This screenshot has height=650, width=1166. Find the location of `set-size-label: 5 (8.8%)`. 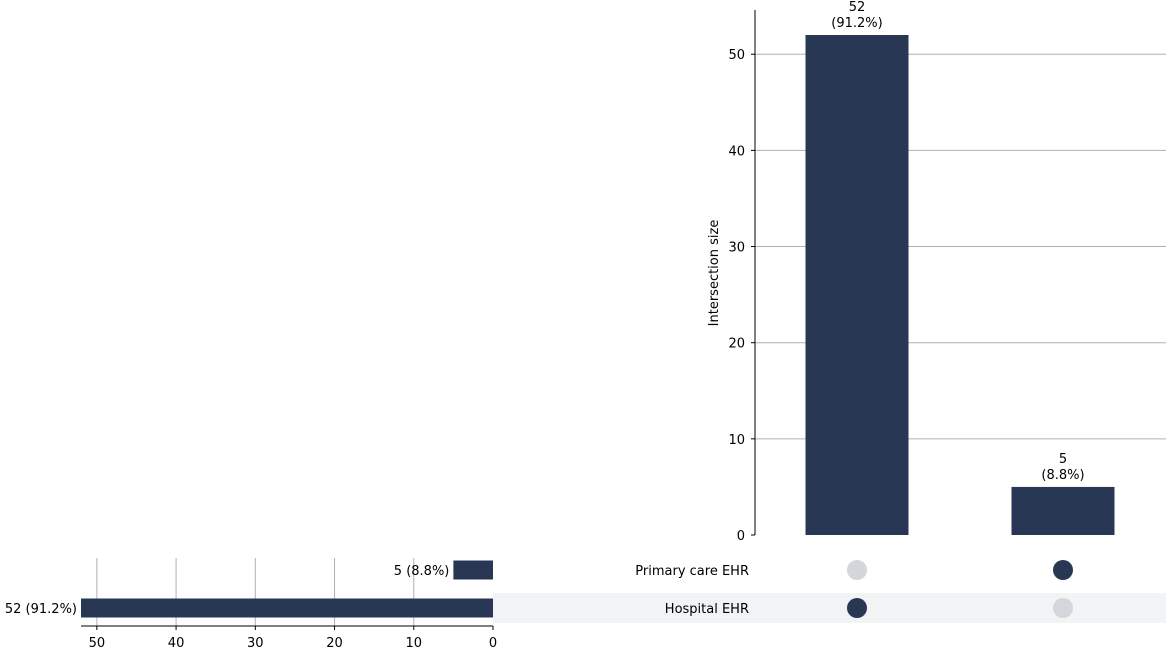

set-size-label: 5 (8.8%) is located at coordinates (422, 571).